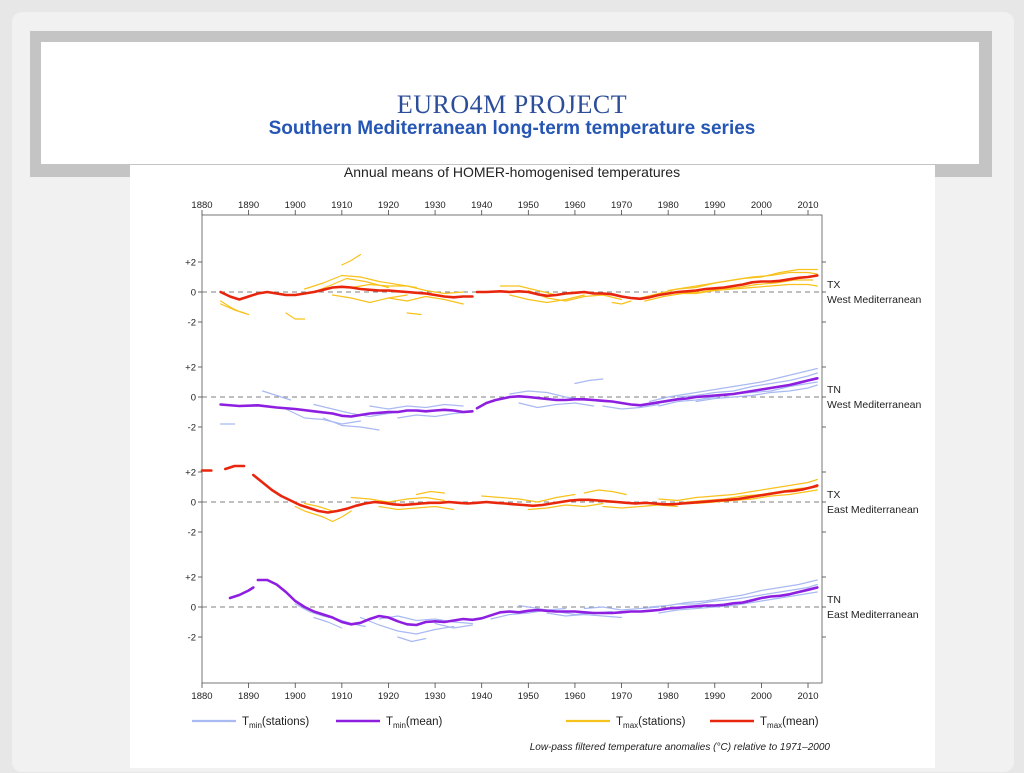 The image size is (1024, 773). Describe the element at coordinates (668, 696) in the screenshot. I see `x-tick-label-bottom: 1980` at that location.